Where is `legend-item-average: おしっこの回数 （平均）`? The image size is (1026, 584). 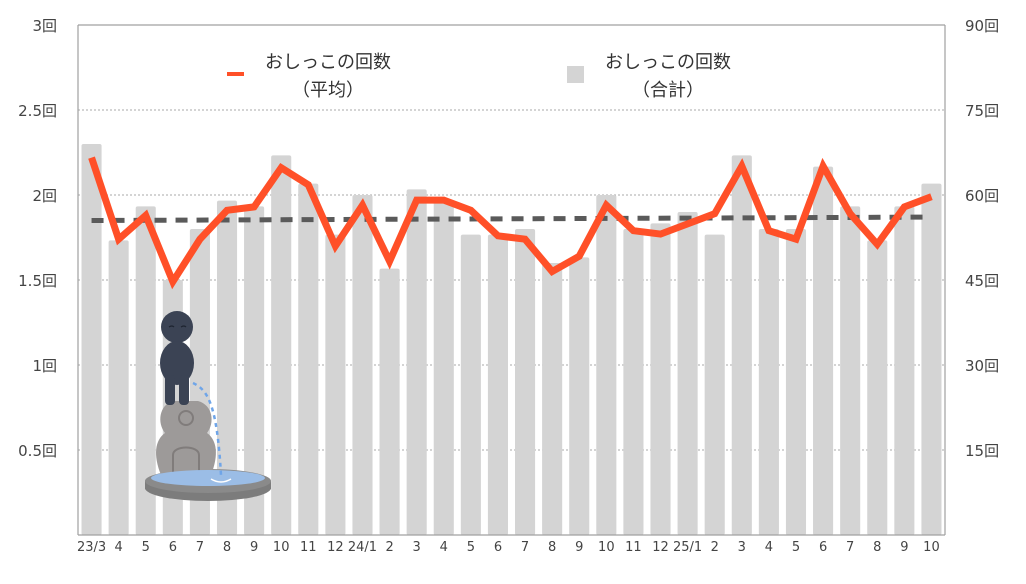 legend-item-average: おしっこの回数 （平均） is located at coordinates (309, 76).